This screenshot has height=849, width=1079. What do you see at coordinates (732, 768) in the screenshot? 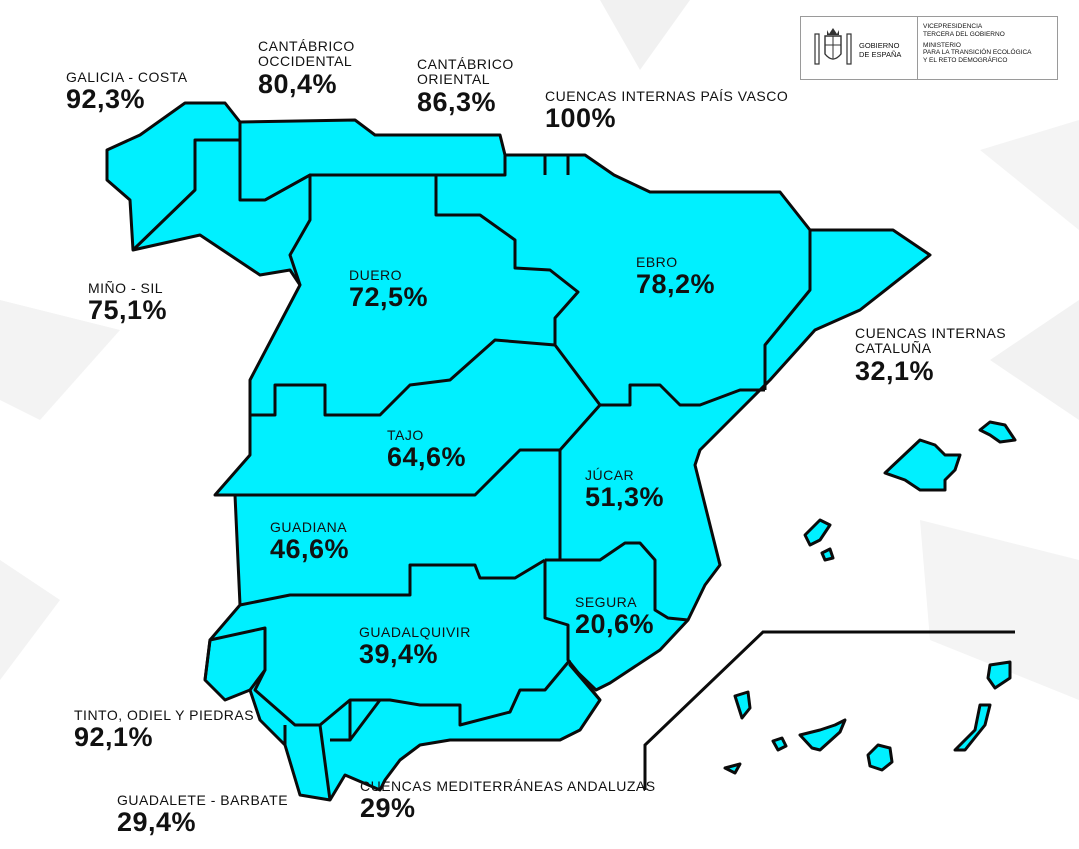
I see `el-hierro-island` at bounding box center [732, 768].